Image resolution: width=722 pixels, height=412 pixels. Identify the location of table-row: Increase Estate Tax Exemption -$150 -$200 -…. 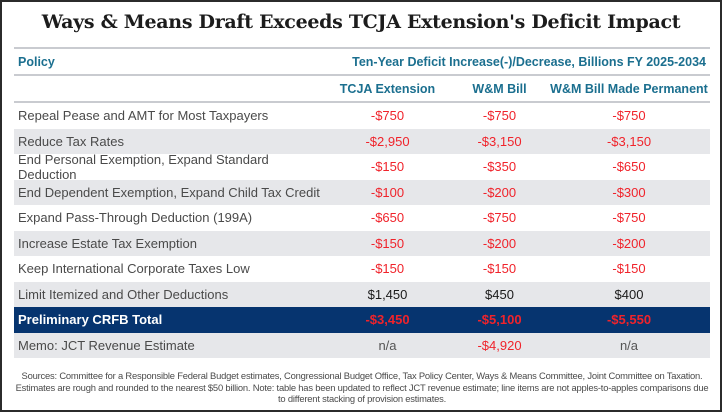
(362, 243).